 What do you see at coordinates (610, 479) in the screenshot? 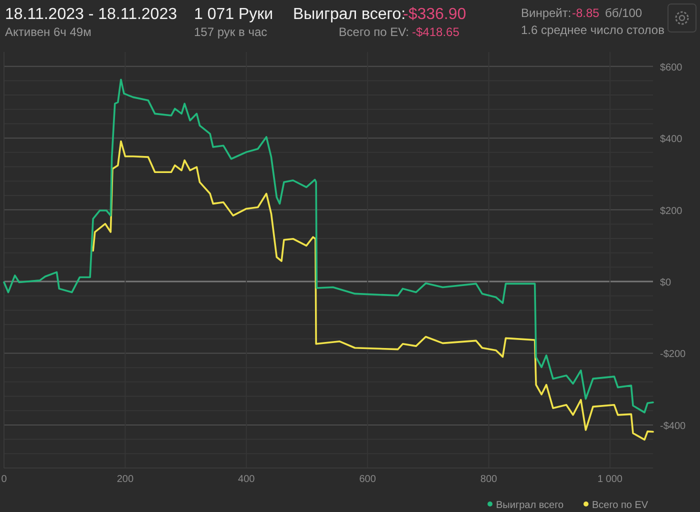
I see `x-tick-label: 1 000` at bounding box center [610, 479].